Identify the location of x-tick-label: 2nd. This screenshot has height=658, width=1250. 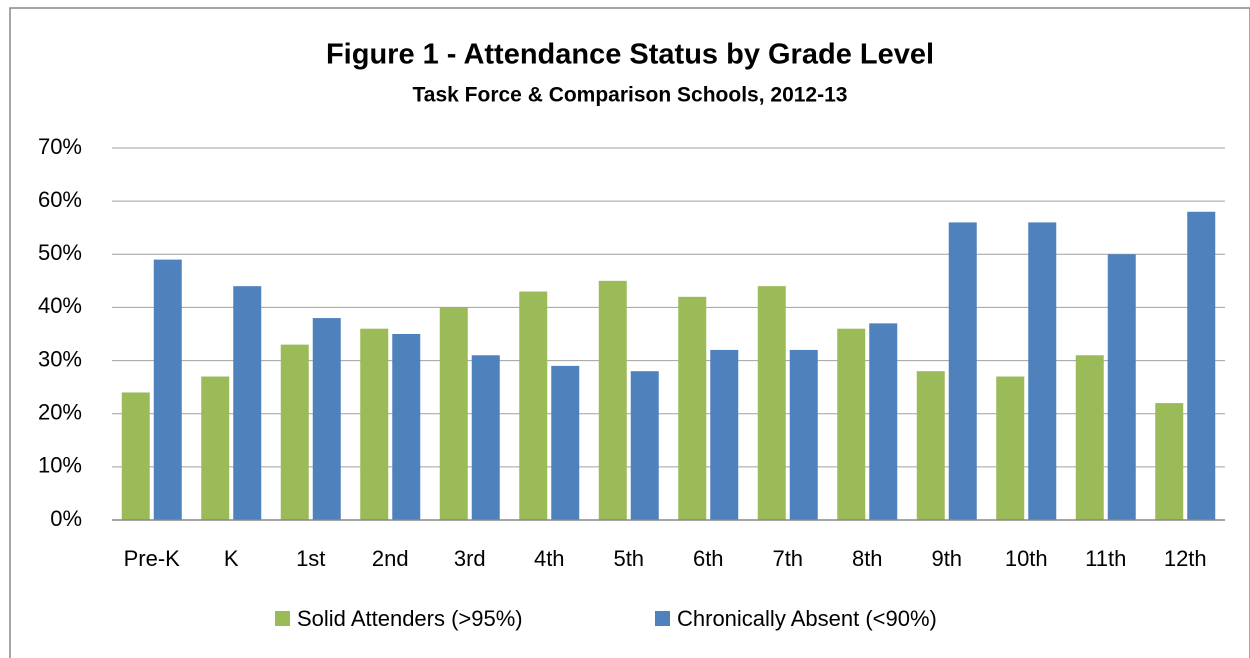
(390, 558).